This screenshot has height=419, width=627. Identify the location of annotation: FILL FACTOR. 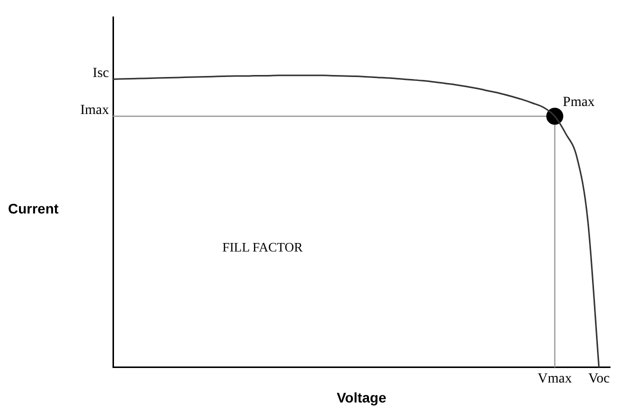
(262, 247).